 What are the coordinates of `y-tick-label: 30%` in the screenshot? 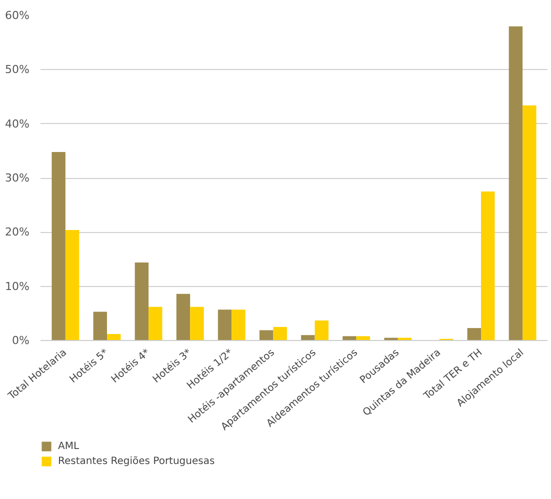 It's located at (17, 178).